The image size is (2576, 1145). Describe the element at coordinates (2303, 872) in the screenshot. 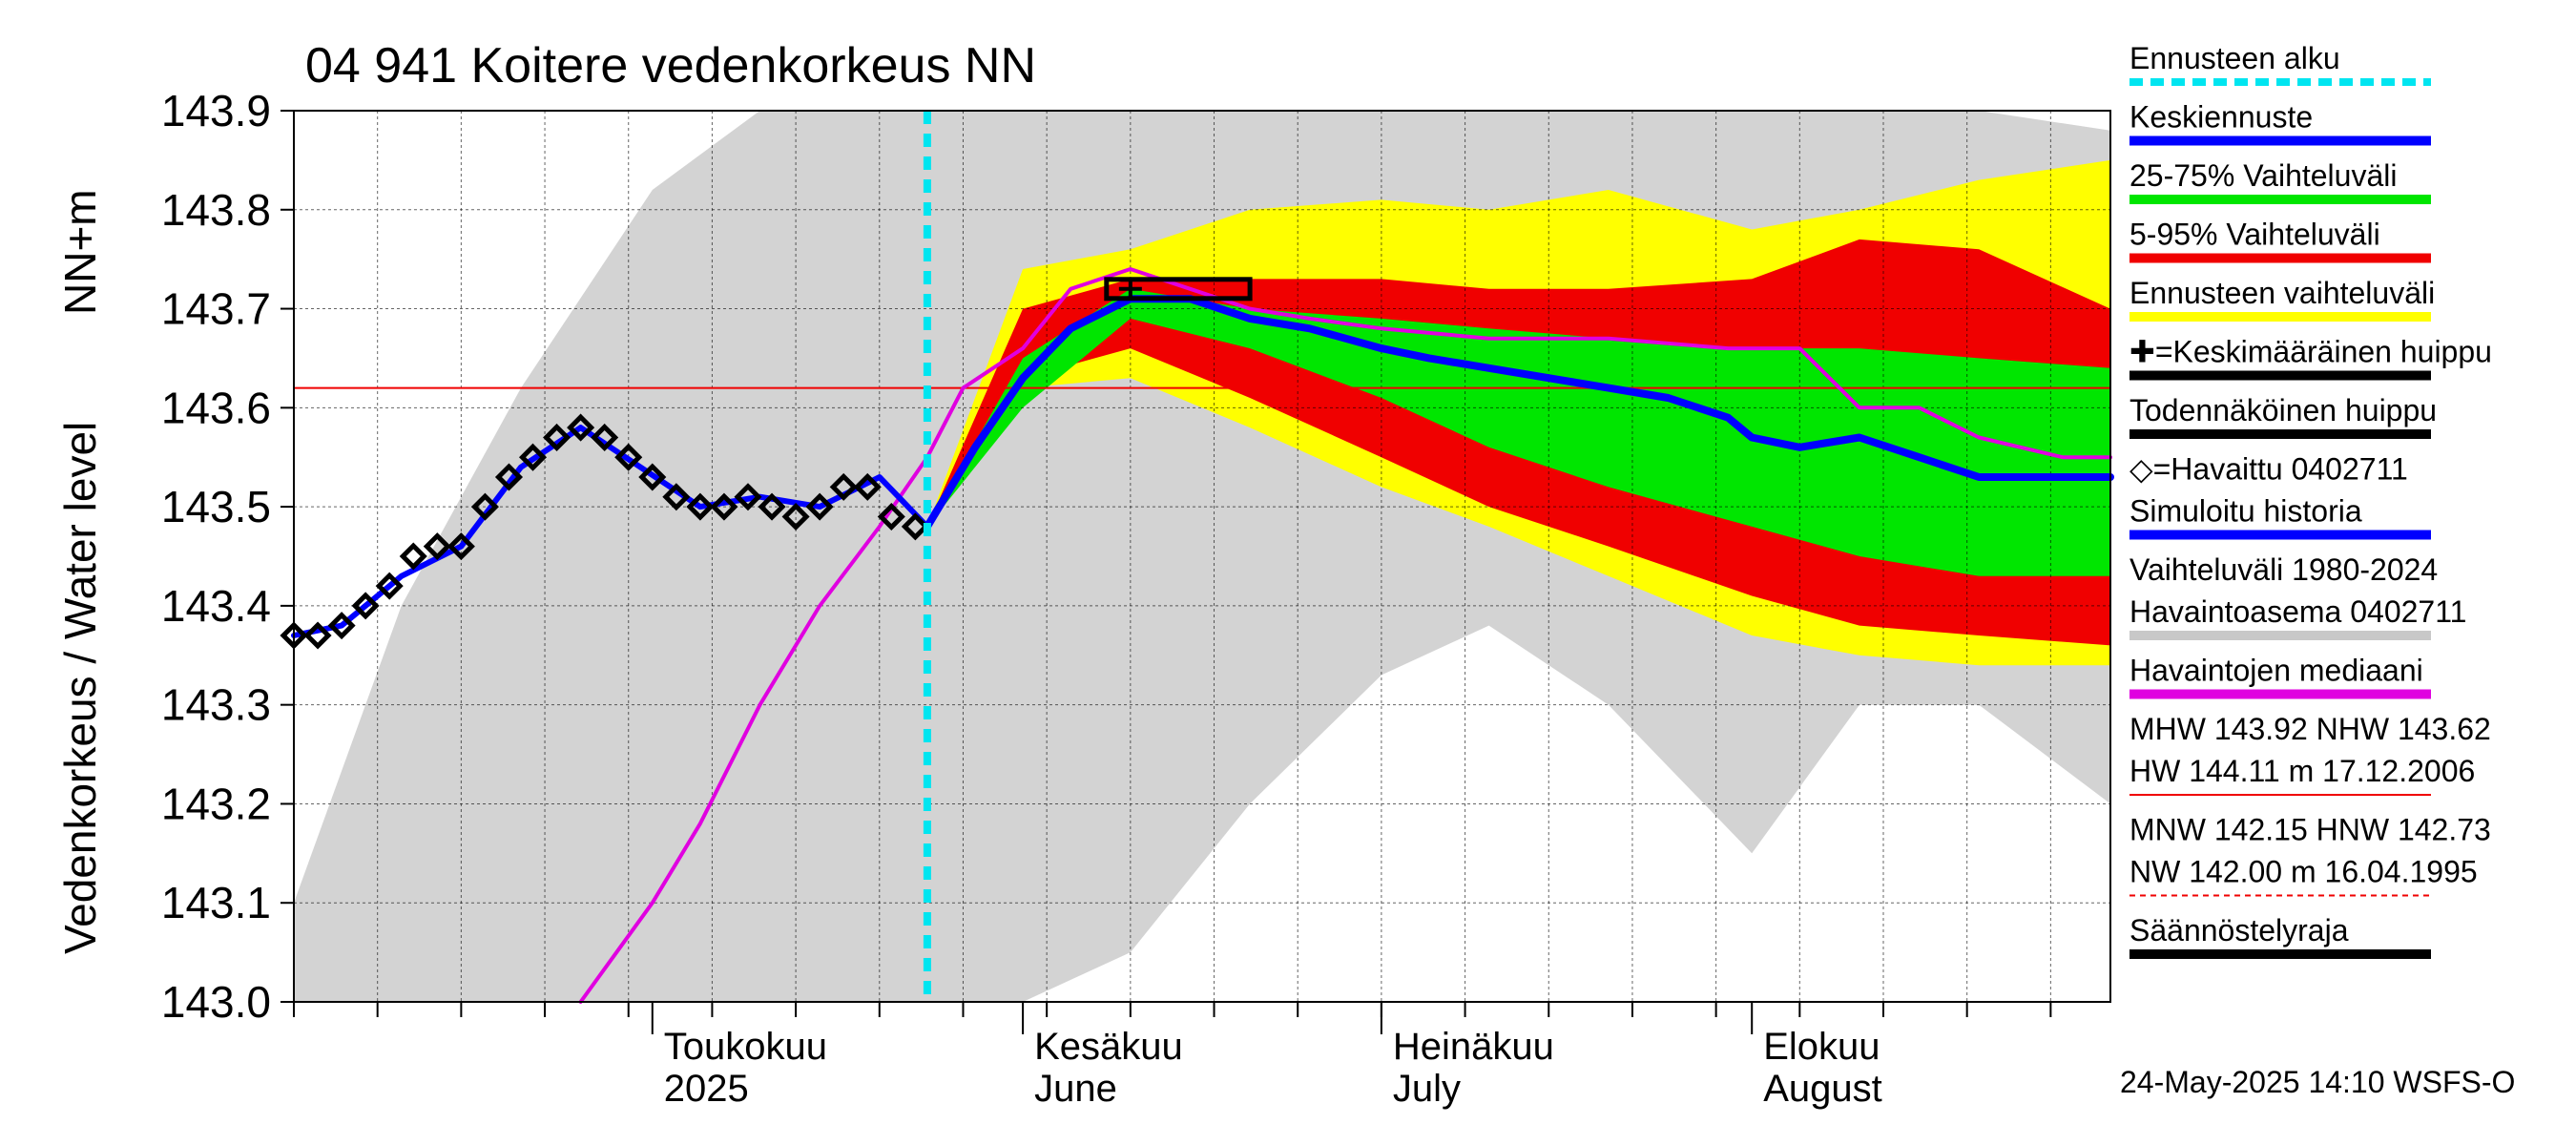

I see `legend-label: NW 142.00 m 16.04.1995` at that location.